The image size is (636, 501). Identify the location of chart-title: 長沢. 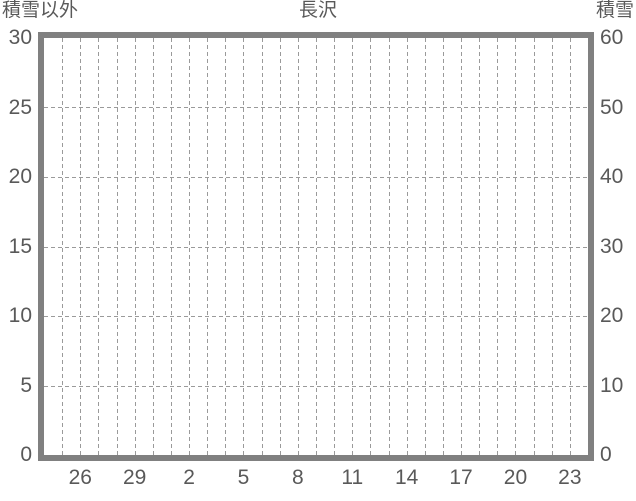
(317, 10).